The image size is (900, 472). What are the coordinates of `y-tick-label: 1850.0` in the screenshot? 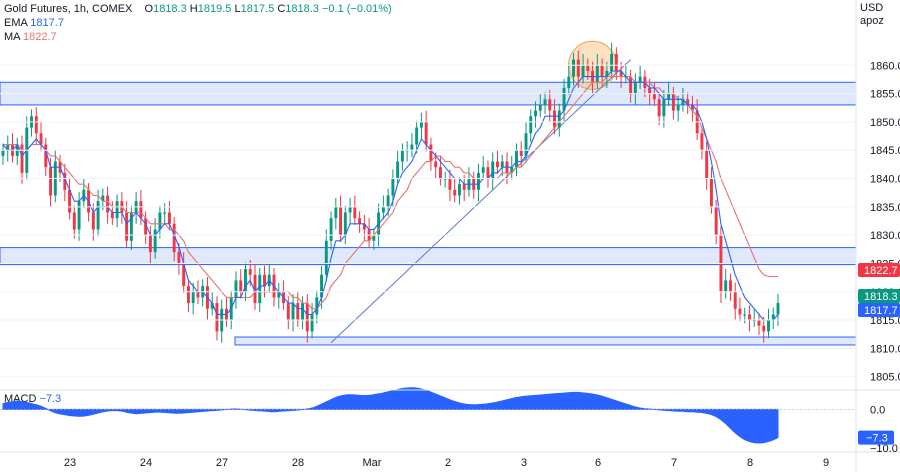 It's located at (885, 123).